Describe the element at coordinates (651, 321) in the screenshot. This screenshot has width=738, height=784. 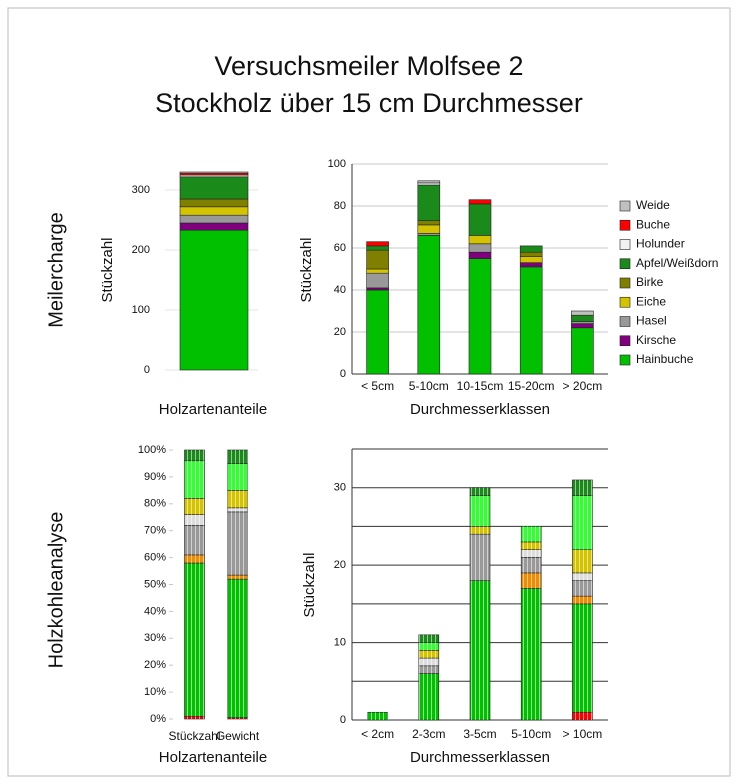
I see `legend-label: Hasel` at that location.